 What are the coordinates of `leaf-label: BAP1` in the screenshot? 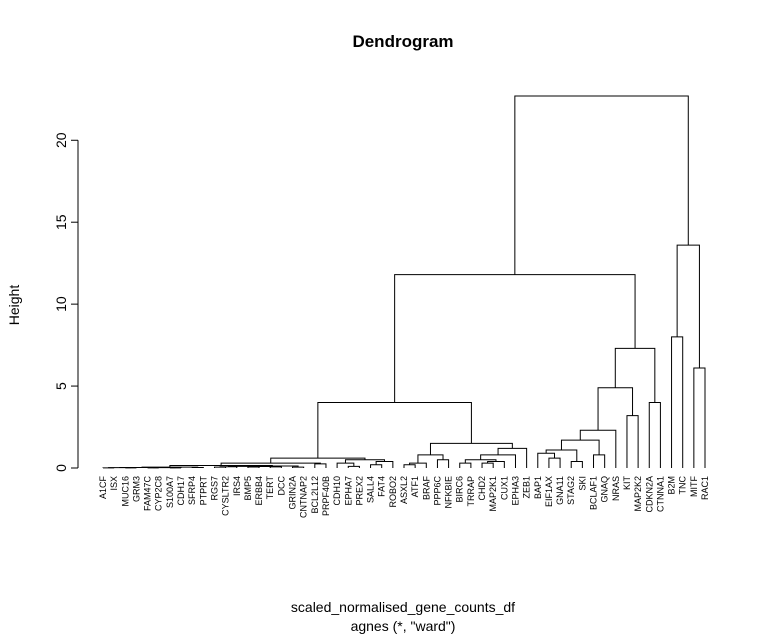 It's located at (538, 487).